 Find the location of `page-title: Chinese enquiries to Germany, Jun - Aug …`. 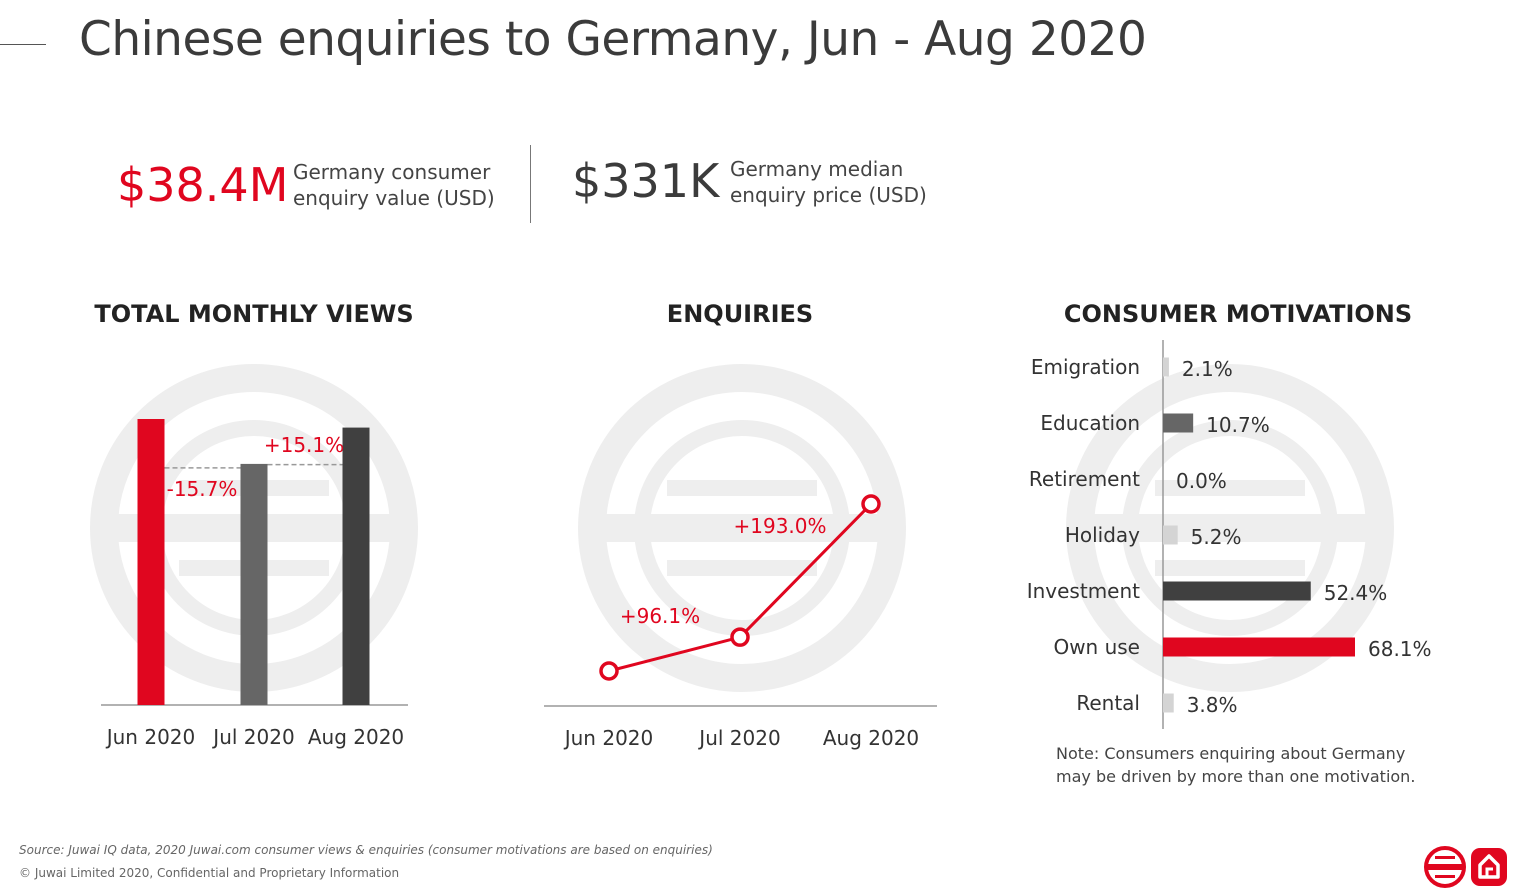

page-title: Chinese enquiries to Germany, Jun - Aug … is located at coordinates (613, 39).